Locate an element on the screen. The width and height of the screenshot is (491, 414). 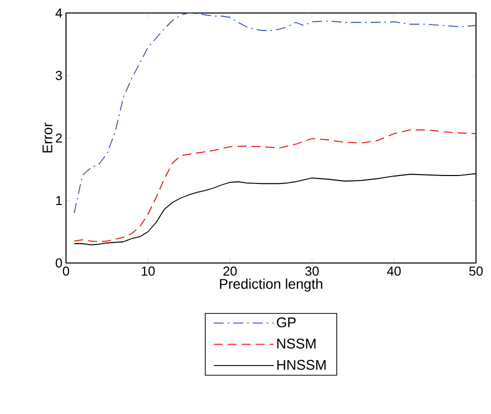
legend-label: HNSSM is located at coordinates (301, 365).